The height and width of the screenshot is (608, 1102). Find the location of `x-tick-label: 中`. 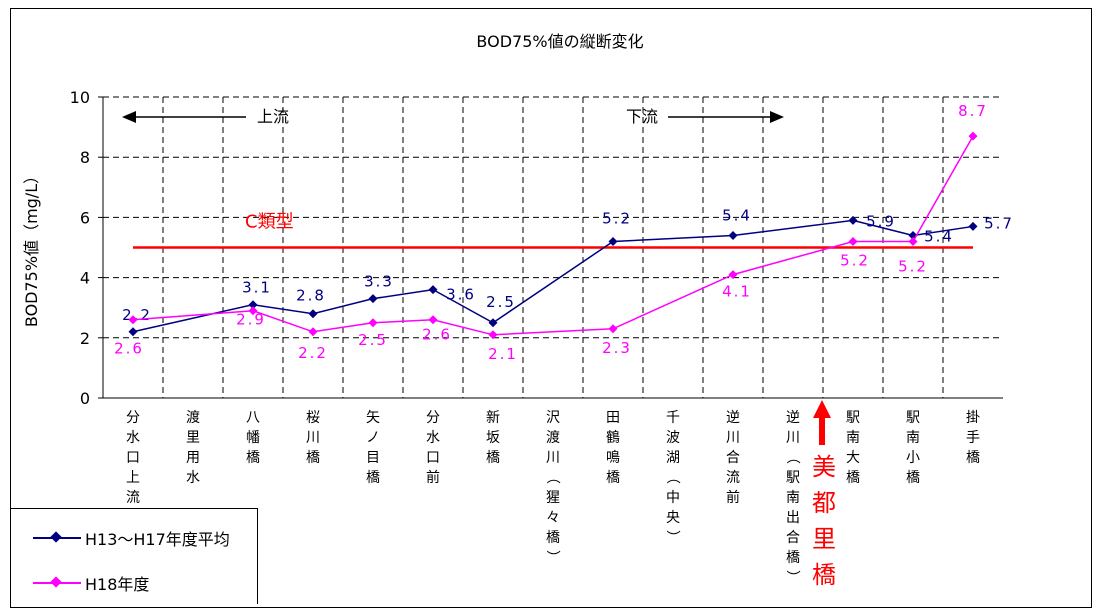

x-tick-label: 中 is located at coordinates (673, 498).